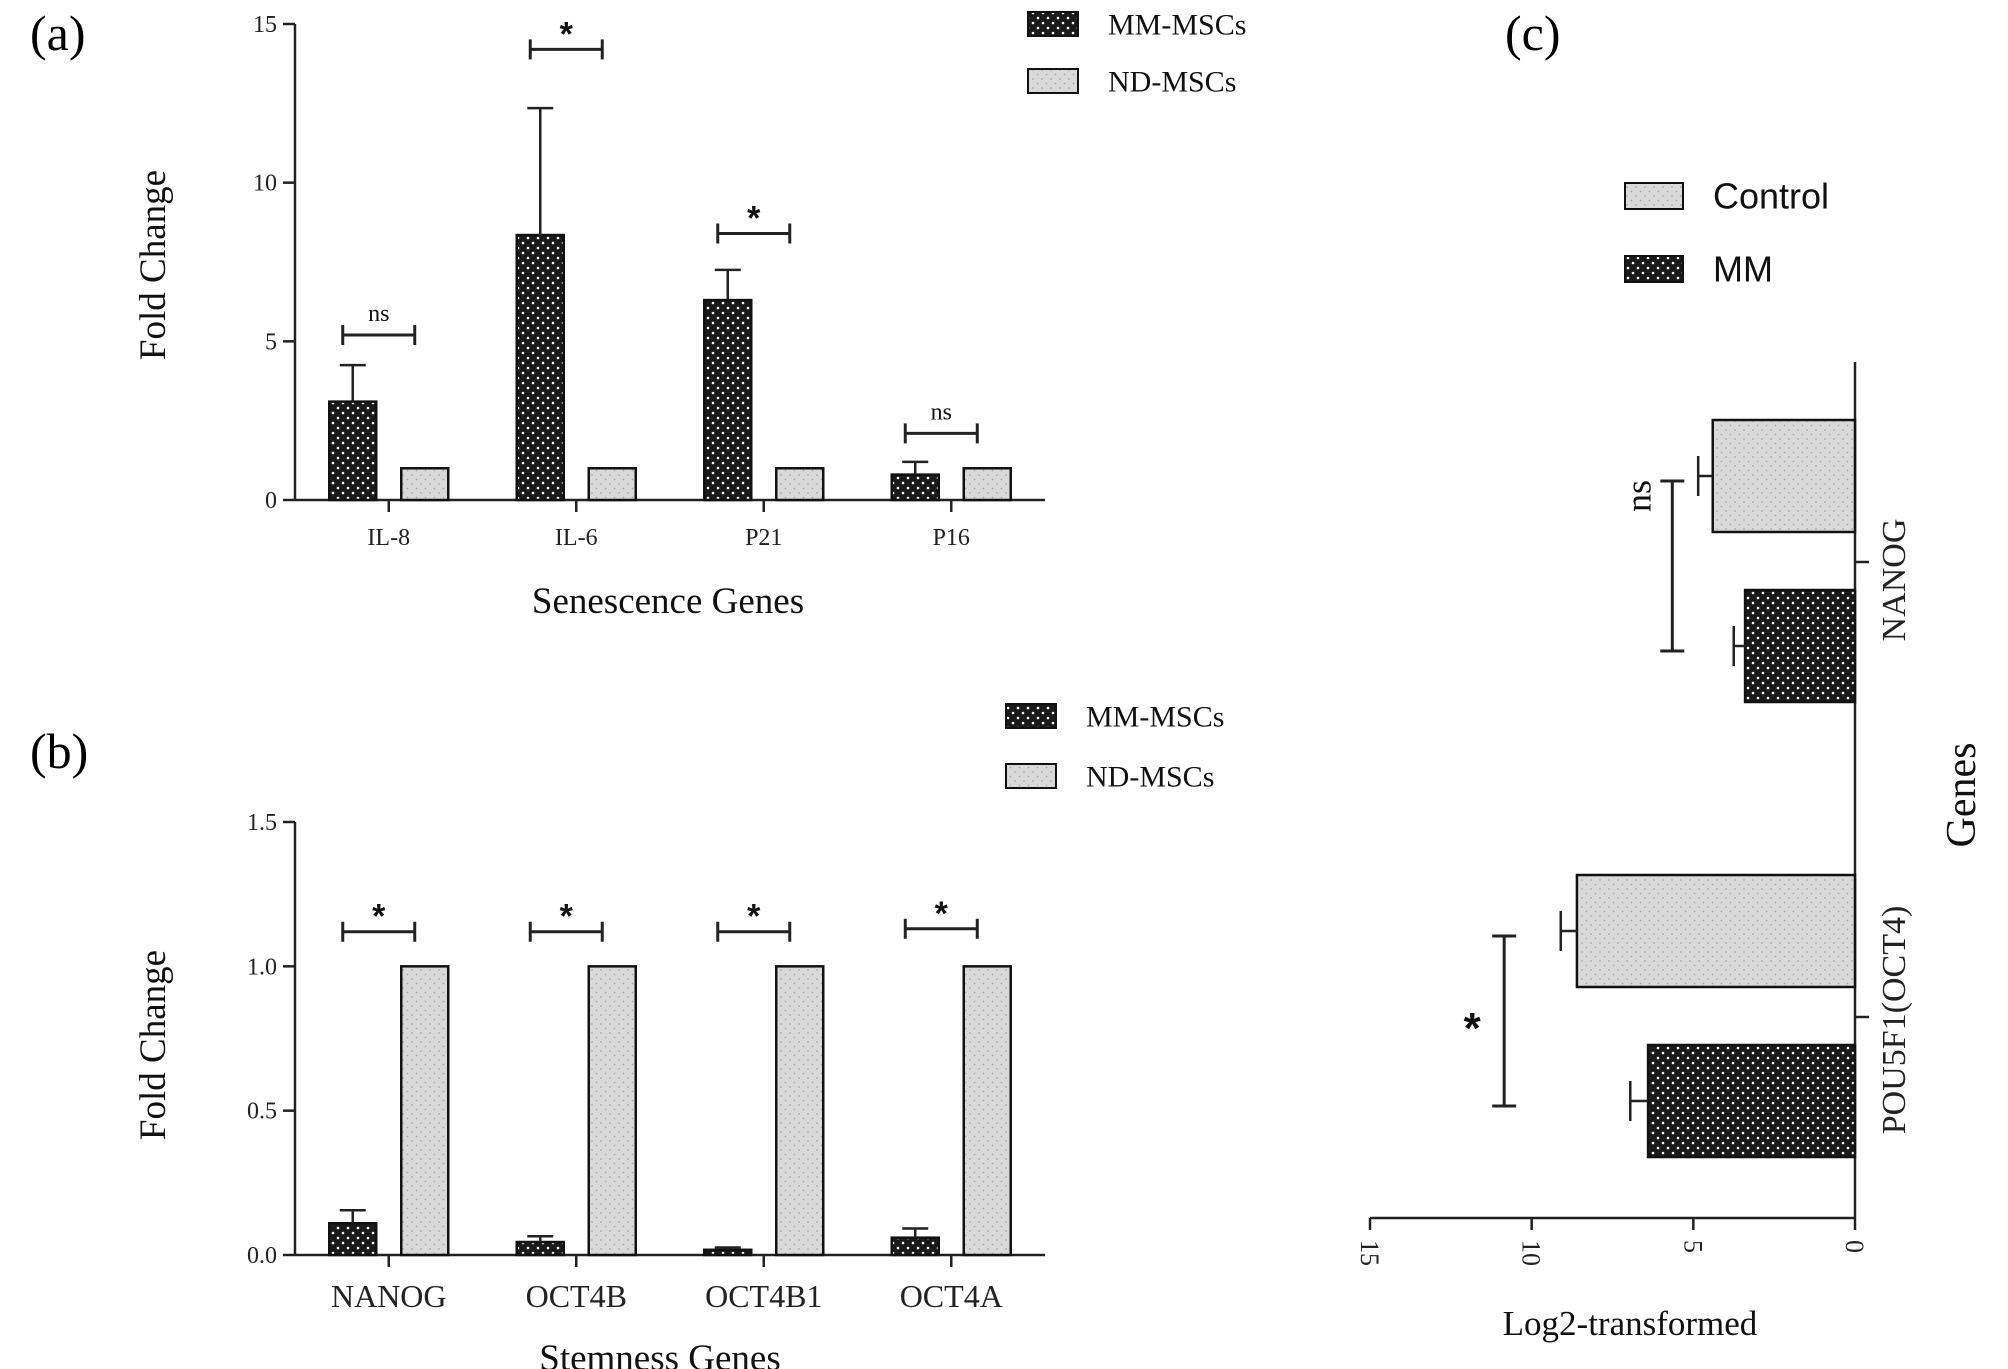 This screenshot has width=2008, height=1369. What do you see at coordinates (1031, 776) in the screenshot?
I see `panel-b-legend-swatch-nd-mscs` at bounding box center [1031, 776].